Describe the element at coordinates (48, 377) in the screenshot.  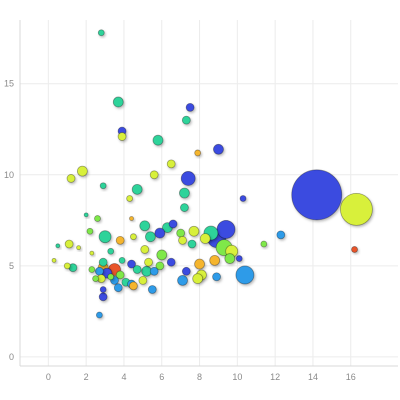
I see `x-tick-label: 0` at that location.